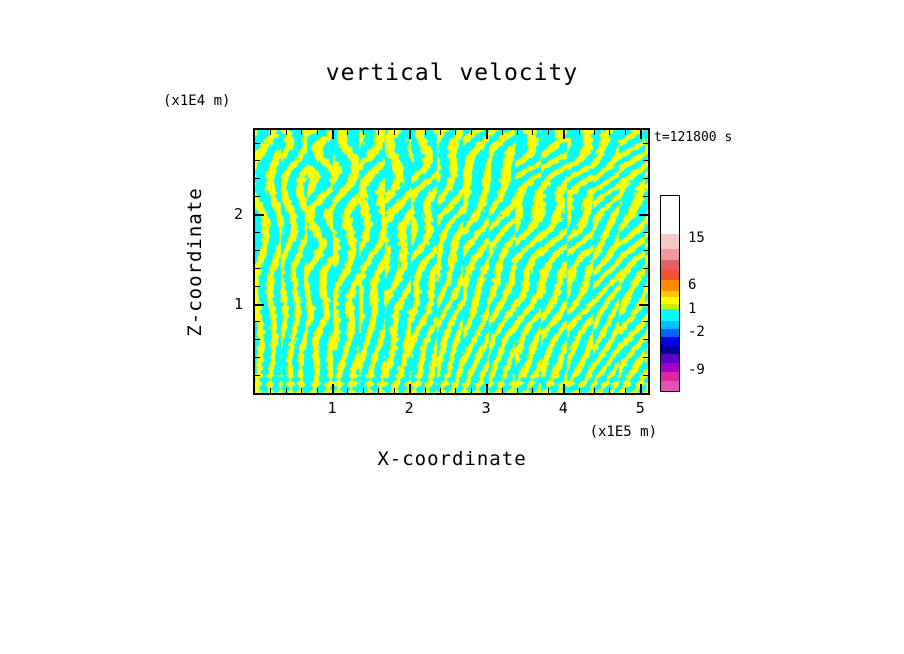 This screenshot has width=904, height=654. I want to click on timestamp-label: t=121800 s, so click(693, 137).